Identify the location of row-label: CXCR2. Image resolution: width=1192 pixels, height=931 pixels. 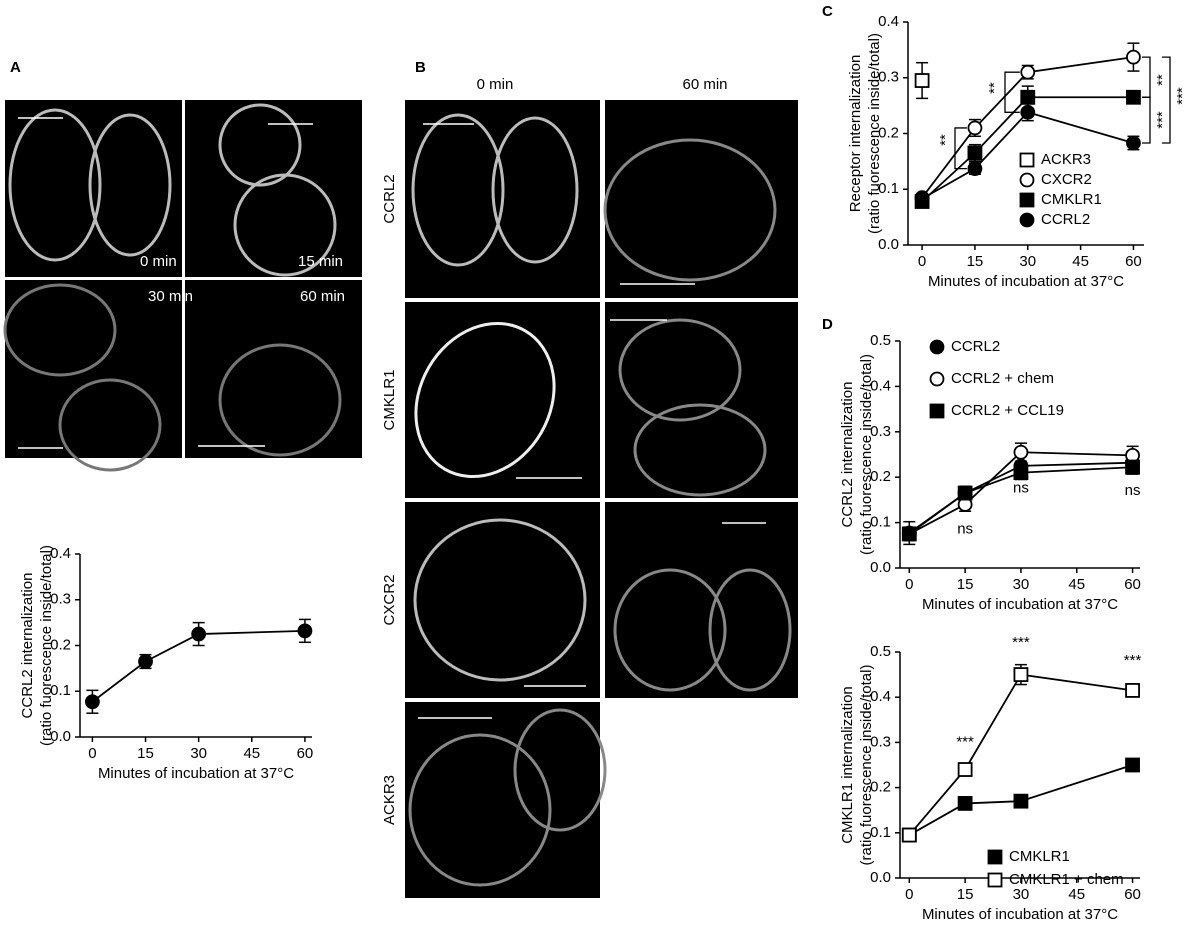
(389, 600).